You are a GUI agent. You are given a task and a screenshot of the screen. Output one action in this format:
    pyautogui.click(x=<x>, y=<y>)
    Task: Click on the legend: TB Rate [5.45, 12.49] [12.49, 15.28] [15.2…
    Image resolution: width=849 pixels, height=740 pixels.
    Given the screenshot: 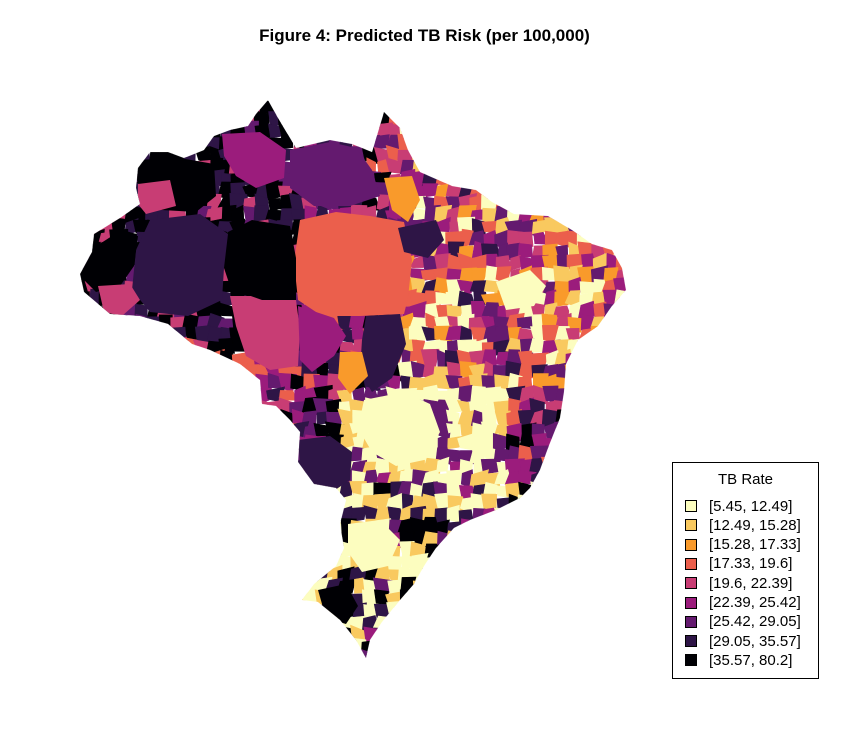 What is the action you would take?
    pyautogui.click(x=745, y=570)
    